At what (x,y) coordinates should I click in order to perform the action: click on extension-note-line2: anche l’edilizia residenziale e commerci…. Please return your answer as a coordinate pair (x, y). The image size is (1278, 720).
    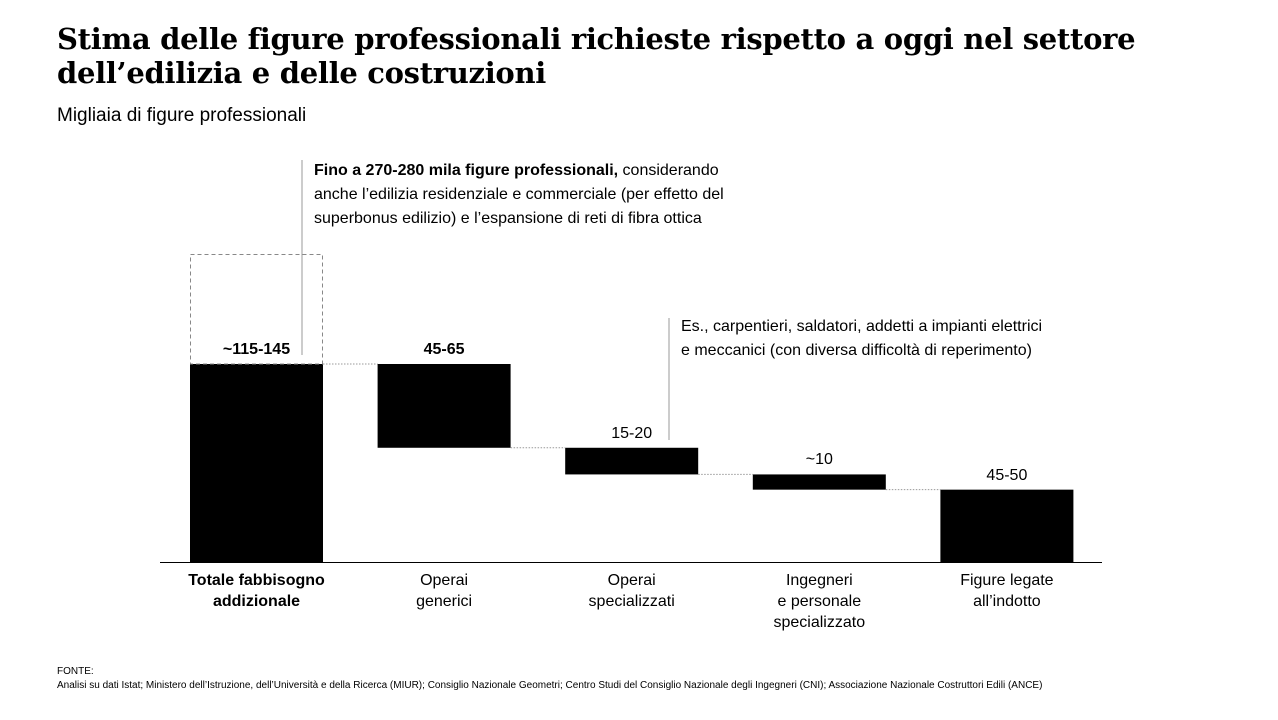
    Looking at the image, I should click on (519, 194).